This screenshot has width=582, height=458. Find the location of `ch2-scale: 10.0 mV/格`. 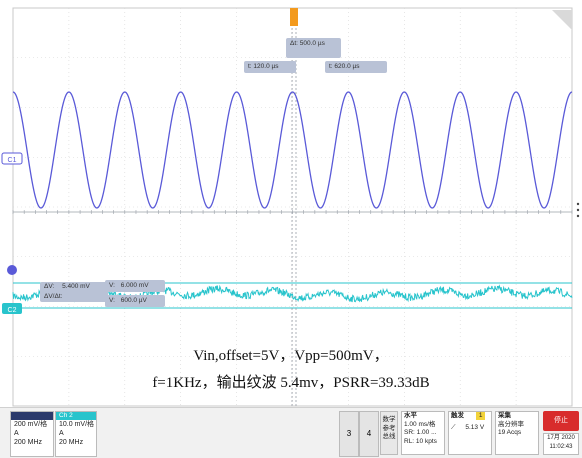

ch2-scale: 10.0 mV/格 is located at coordinates (77, 424).